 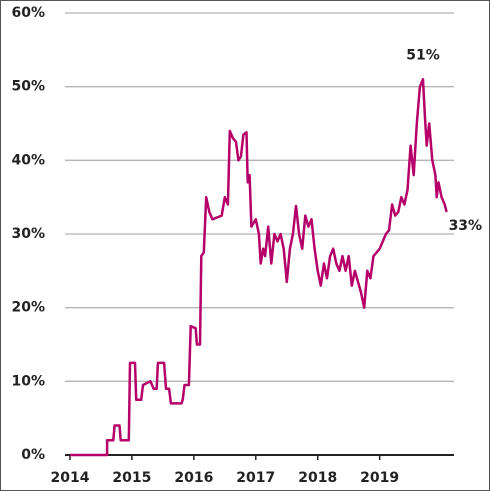 What do you see at coordinates (28, 160) in the screenshot?
I see `y-tick-label: 40%` at bounding box center [28, 160].